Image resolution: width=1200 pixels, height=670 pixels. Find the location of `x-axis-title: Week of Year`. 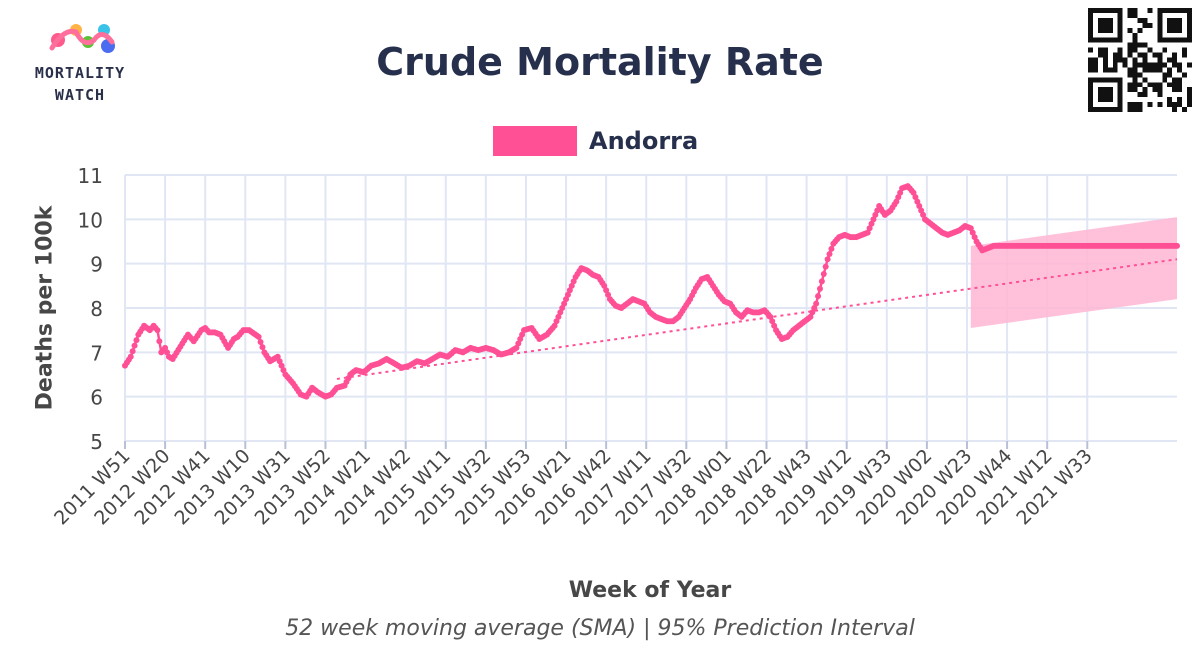

x-axis-title: Week of Year is located at coordinates (650, 590).